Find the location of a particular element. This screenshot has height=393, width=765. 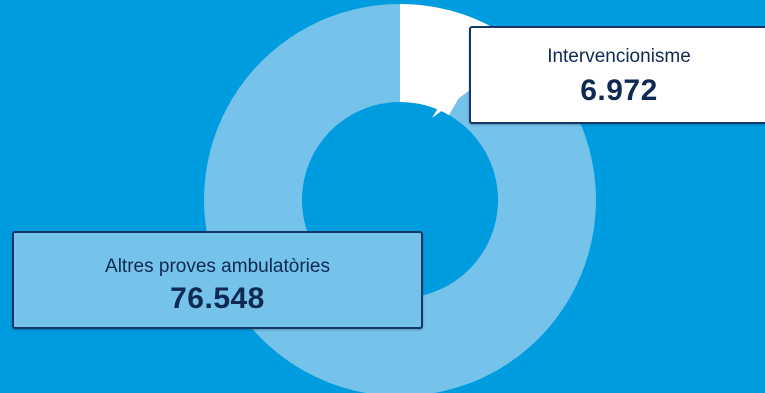

slice-label: Intervencionisme is located at coordinates (619, 56).